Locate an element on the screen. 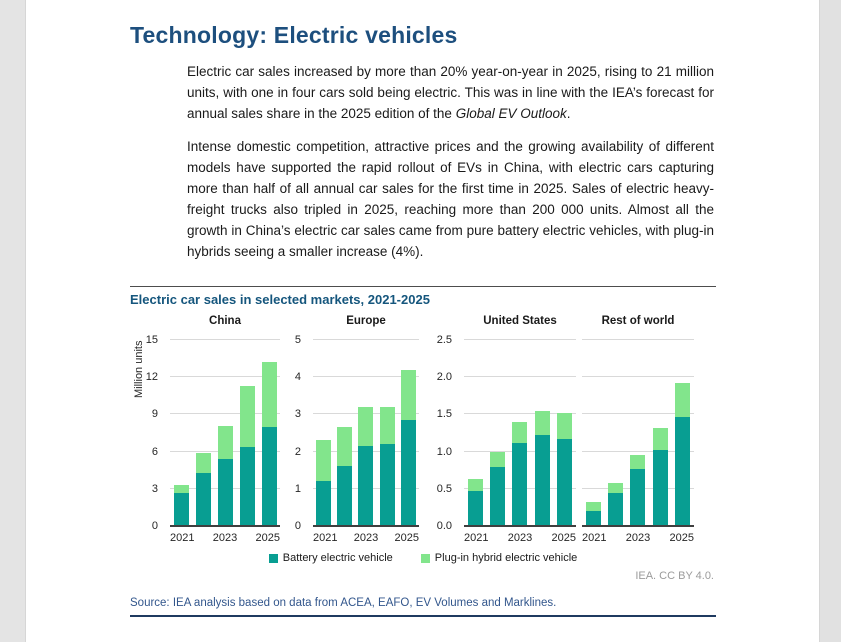  chart-panel-rest-of-world: Rest of world 2021 2023 2025 is located at coordinates (638, 433).